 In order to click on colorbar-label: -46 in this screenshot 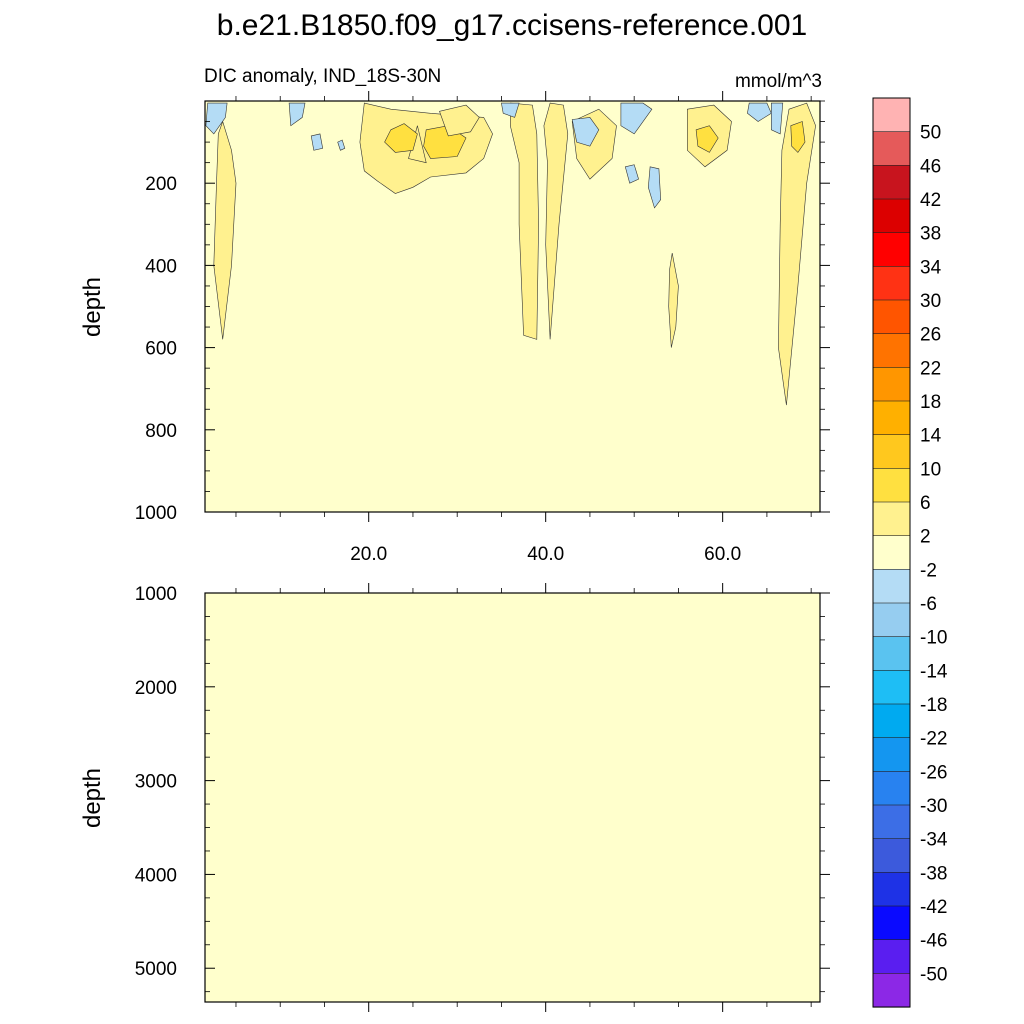, I will do `click(933, 941)`.